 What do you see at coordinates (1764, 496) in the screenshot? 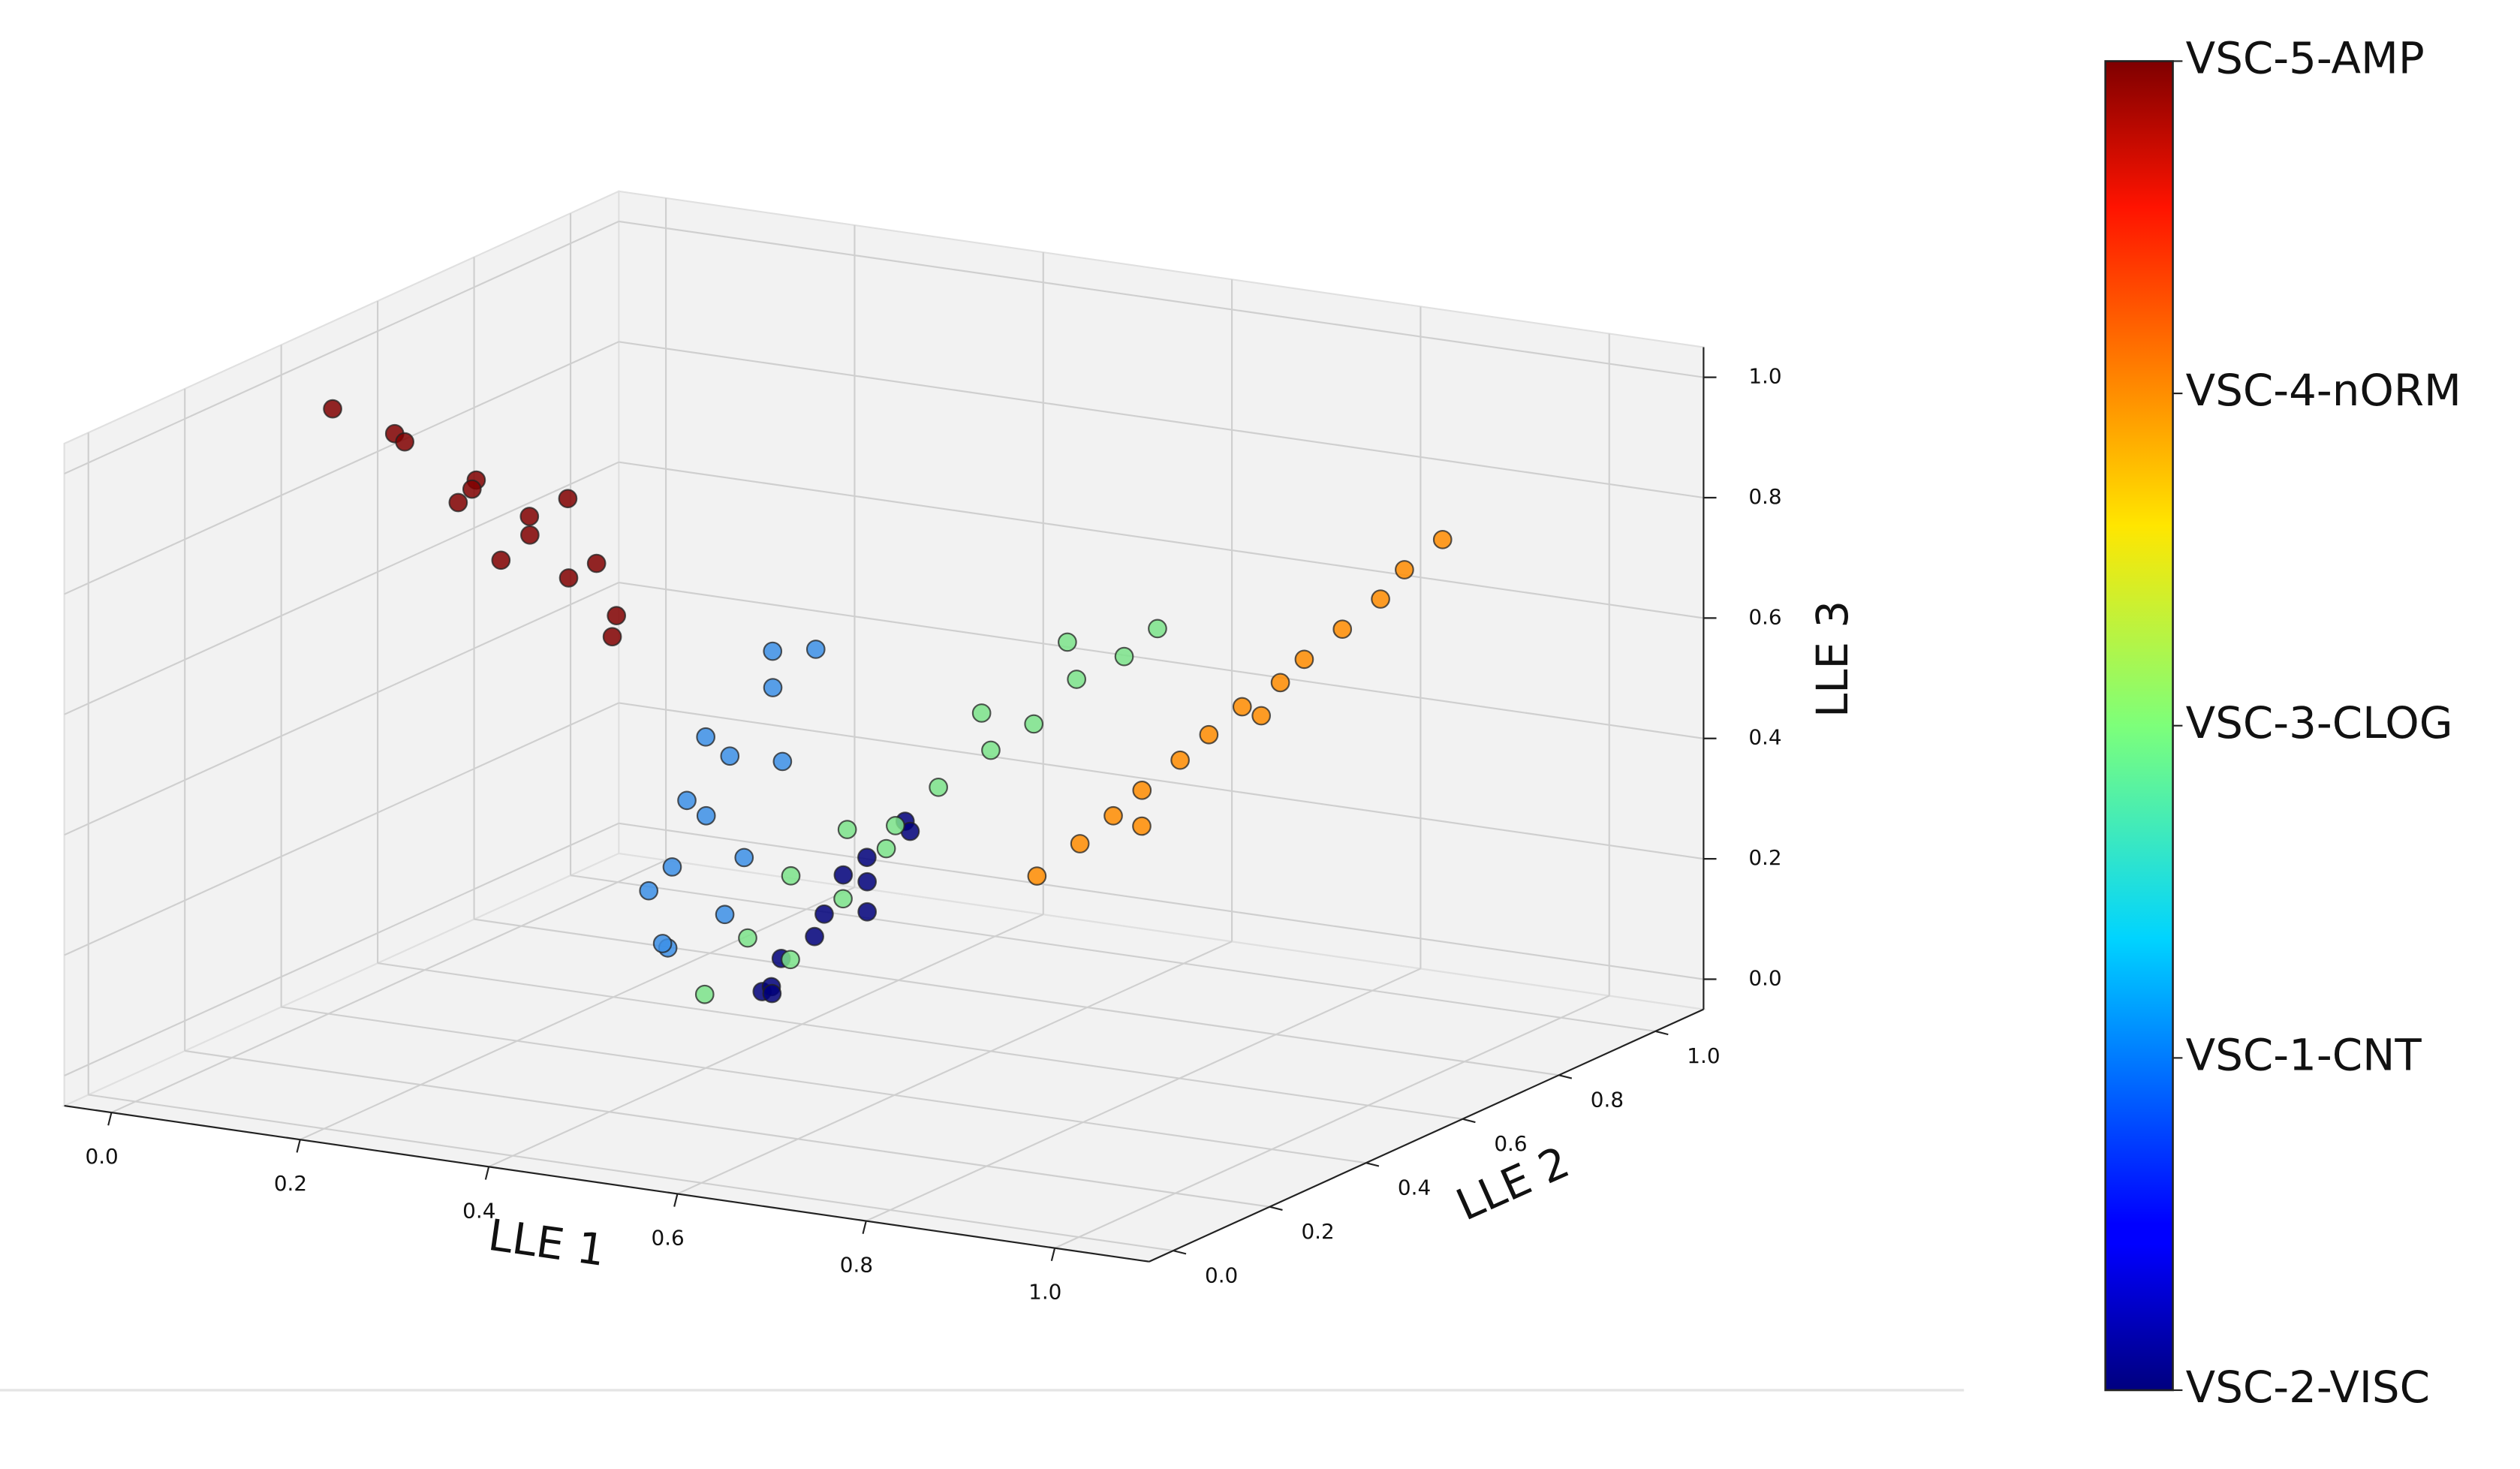
I see `z-tick-label: 0.8` at bounding box center [1764, 496].